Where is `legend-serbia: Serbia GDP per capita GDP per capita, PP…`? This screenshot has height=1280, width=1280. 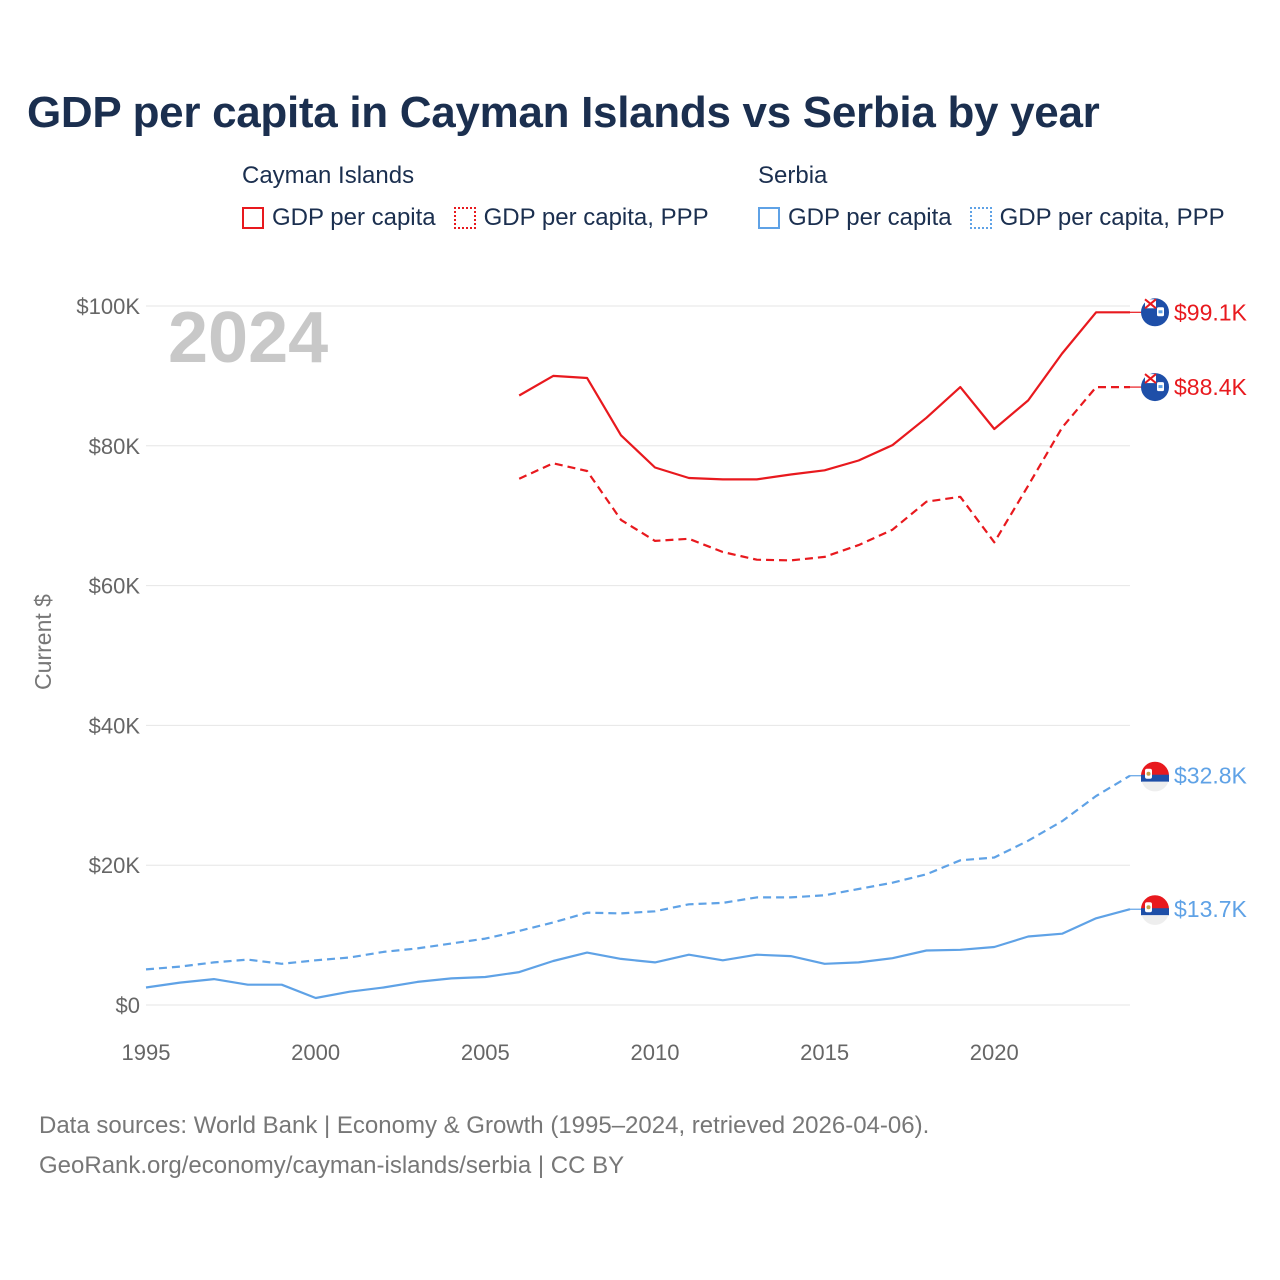
legend-serbia: Serbia GDP per capita GDP per capita, PP… is located at coordinates (1000, 197).